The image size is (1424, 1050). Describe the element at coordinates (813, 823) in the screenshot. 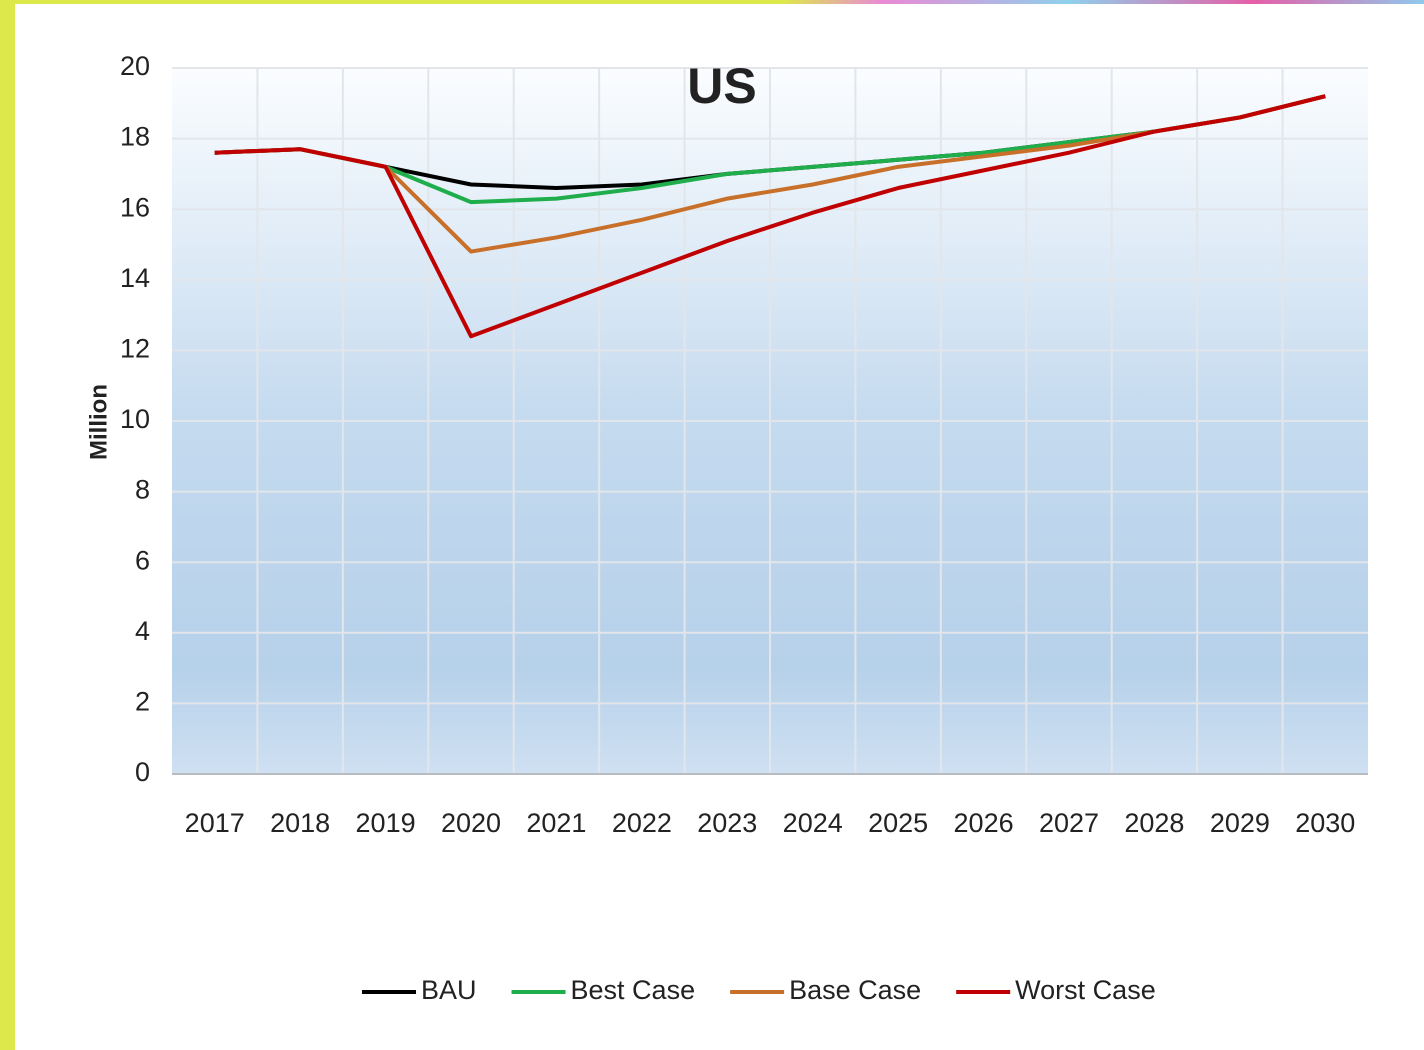

I see `x-tick-label: 2024` at that location.